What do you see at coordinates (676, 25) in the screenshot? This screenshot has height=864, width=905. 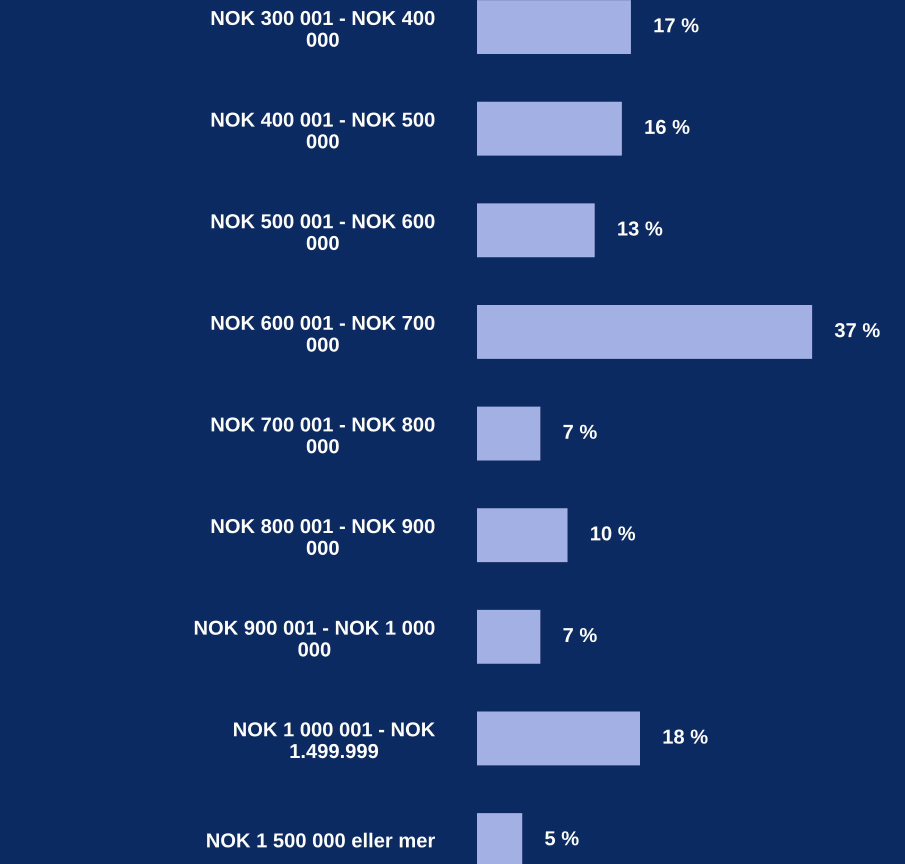 I see `data-label: 17 %` at bounding box center [676, 25].